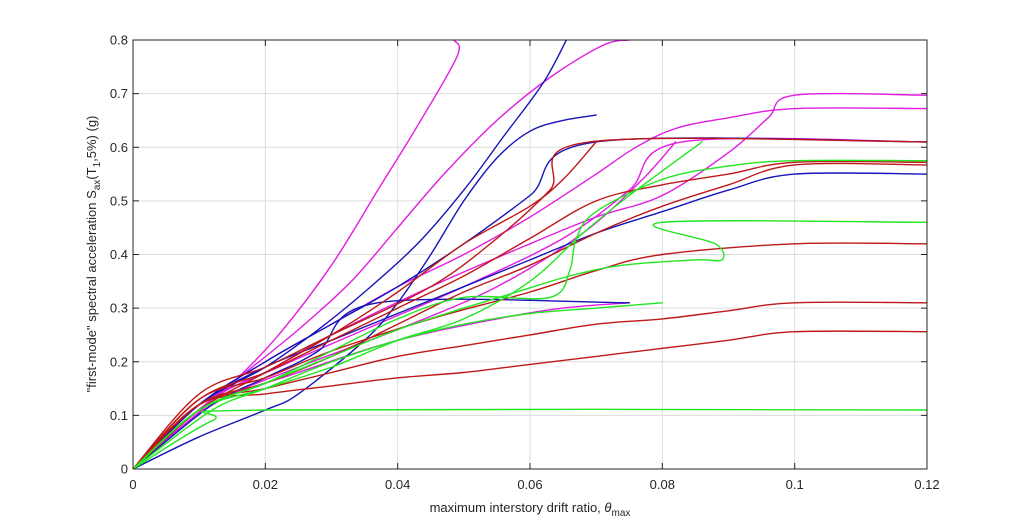  I want to click on x-tick-label: 0.08, so click(662, 484).